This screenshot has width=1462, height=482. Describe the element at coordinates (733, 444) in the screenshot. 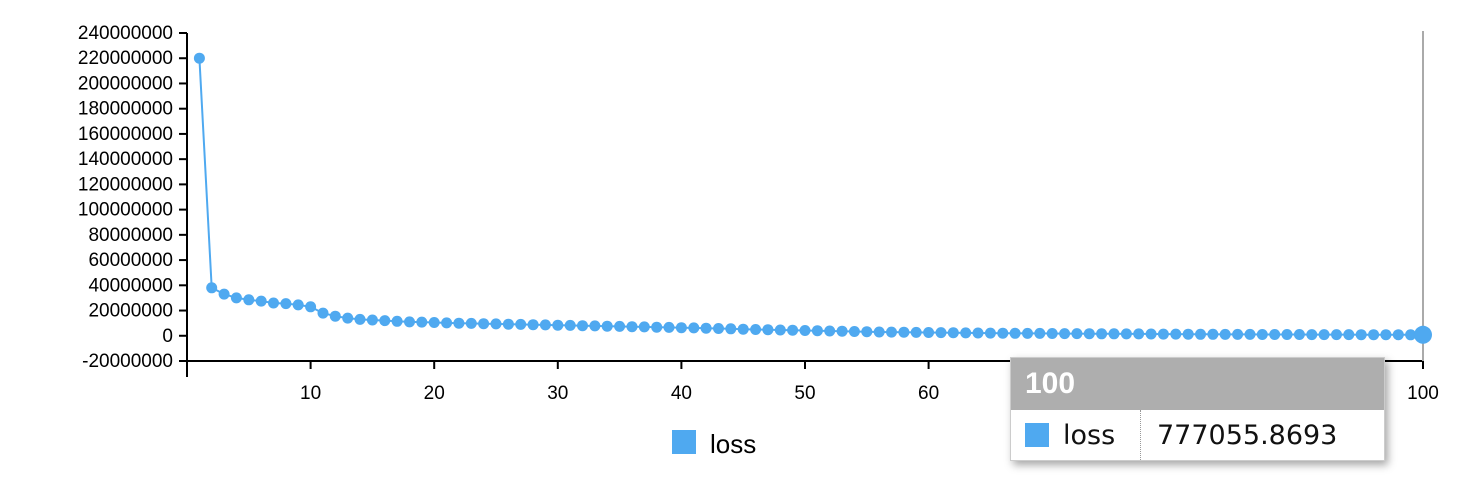

I see `legend-label-loss: loss` at that location.